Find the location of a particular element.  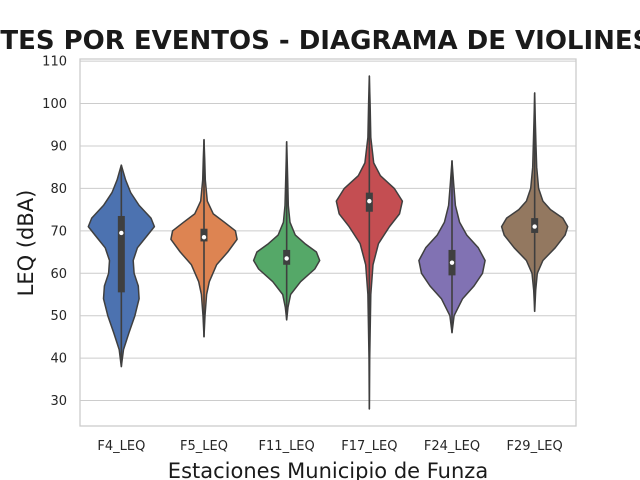

y-tick-label: 50 is located at coordinates (58, 316).